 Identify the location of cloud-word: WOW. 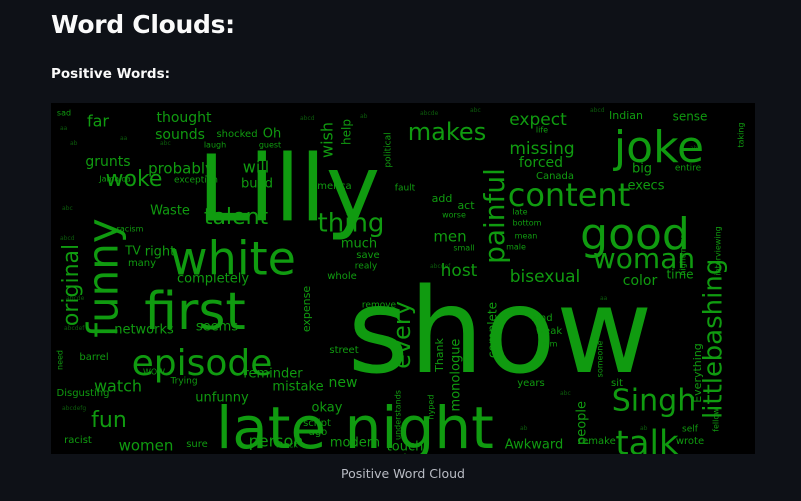
(154, 372).